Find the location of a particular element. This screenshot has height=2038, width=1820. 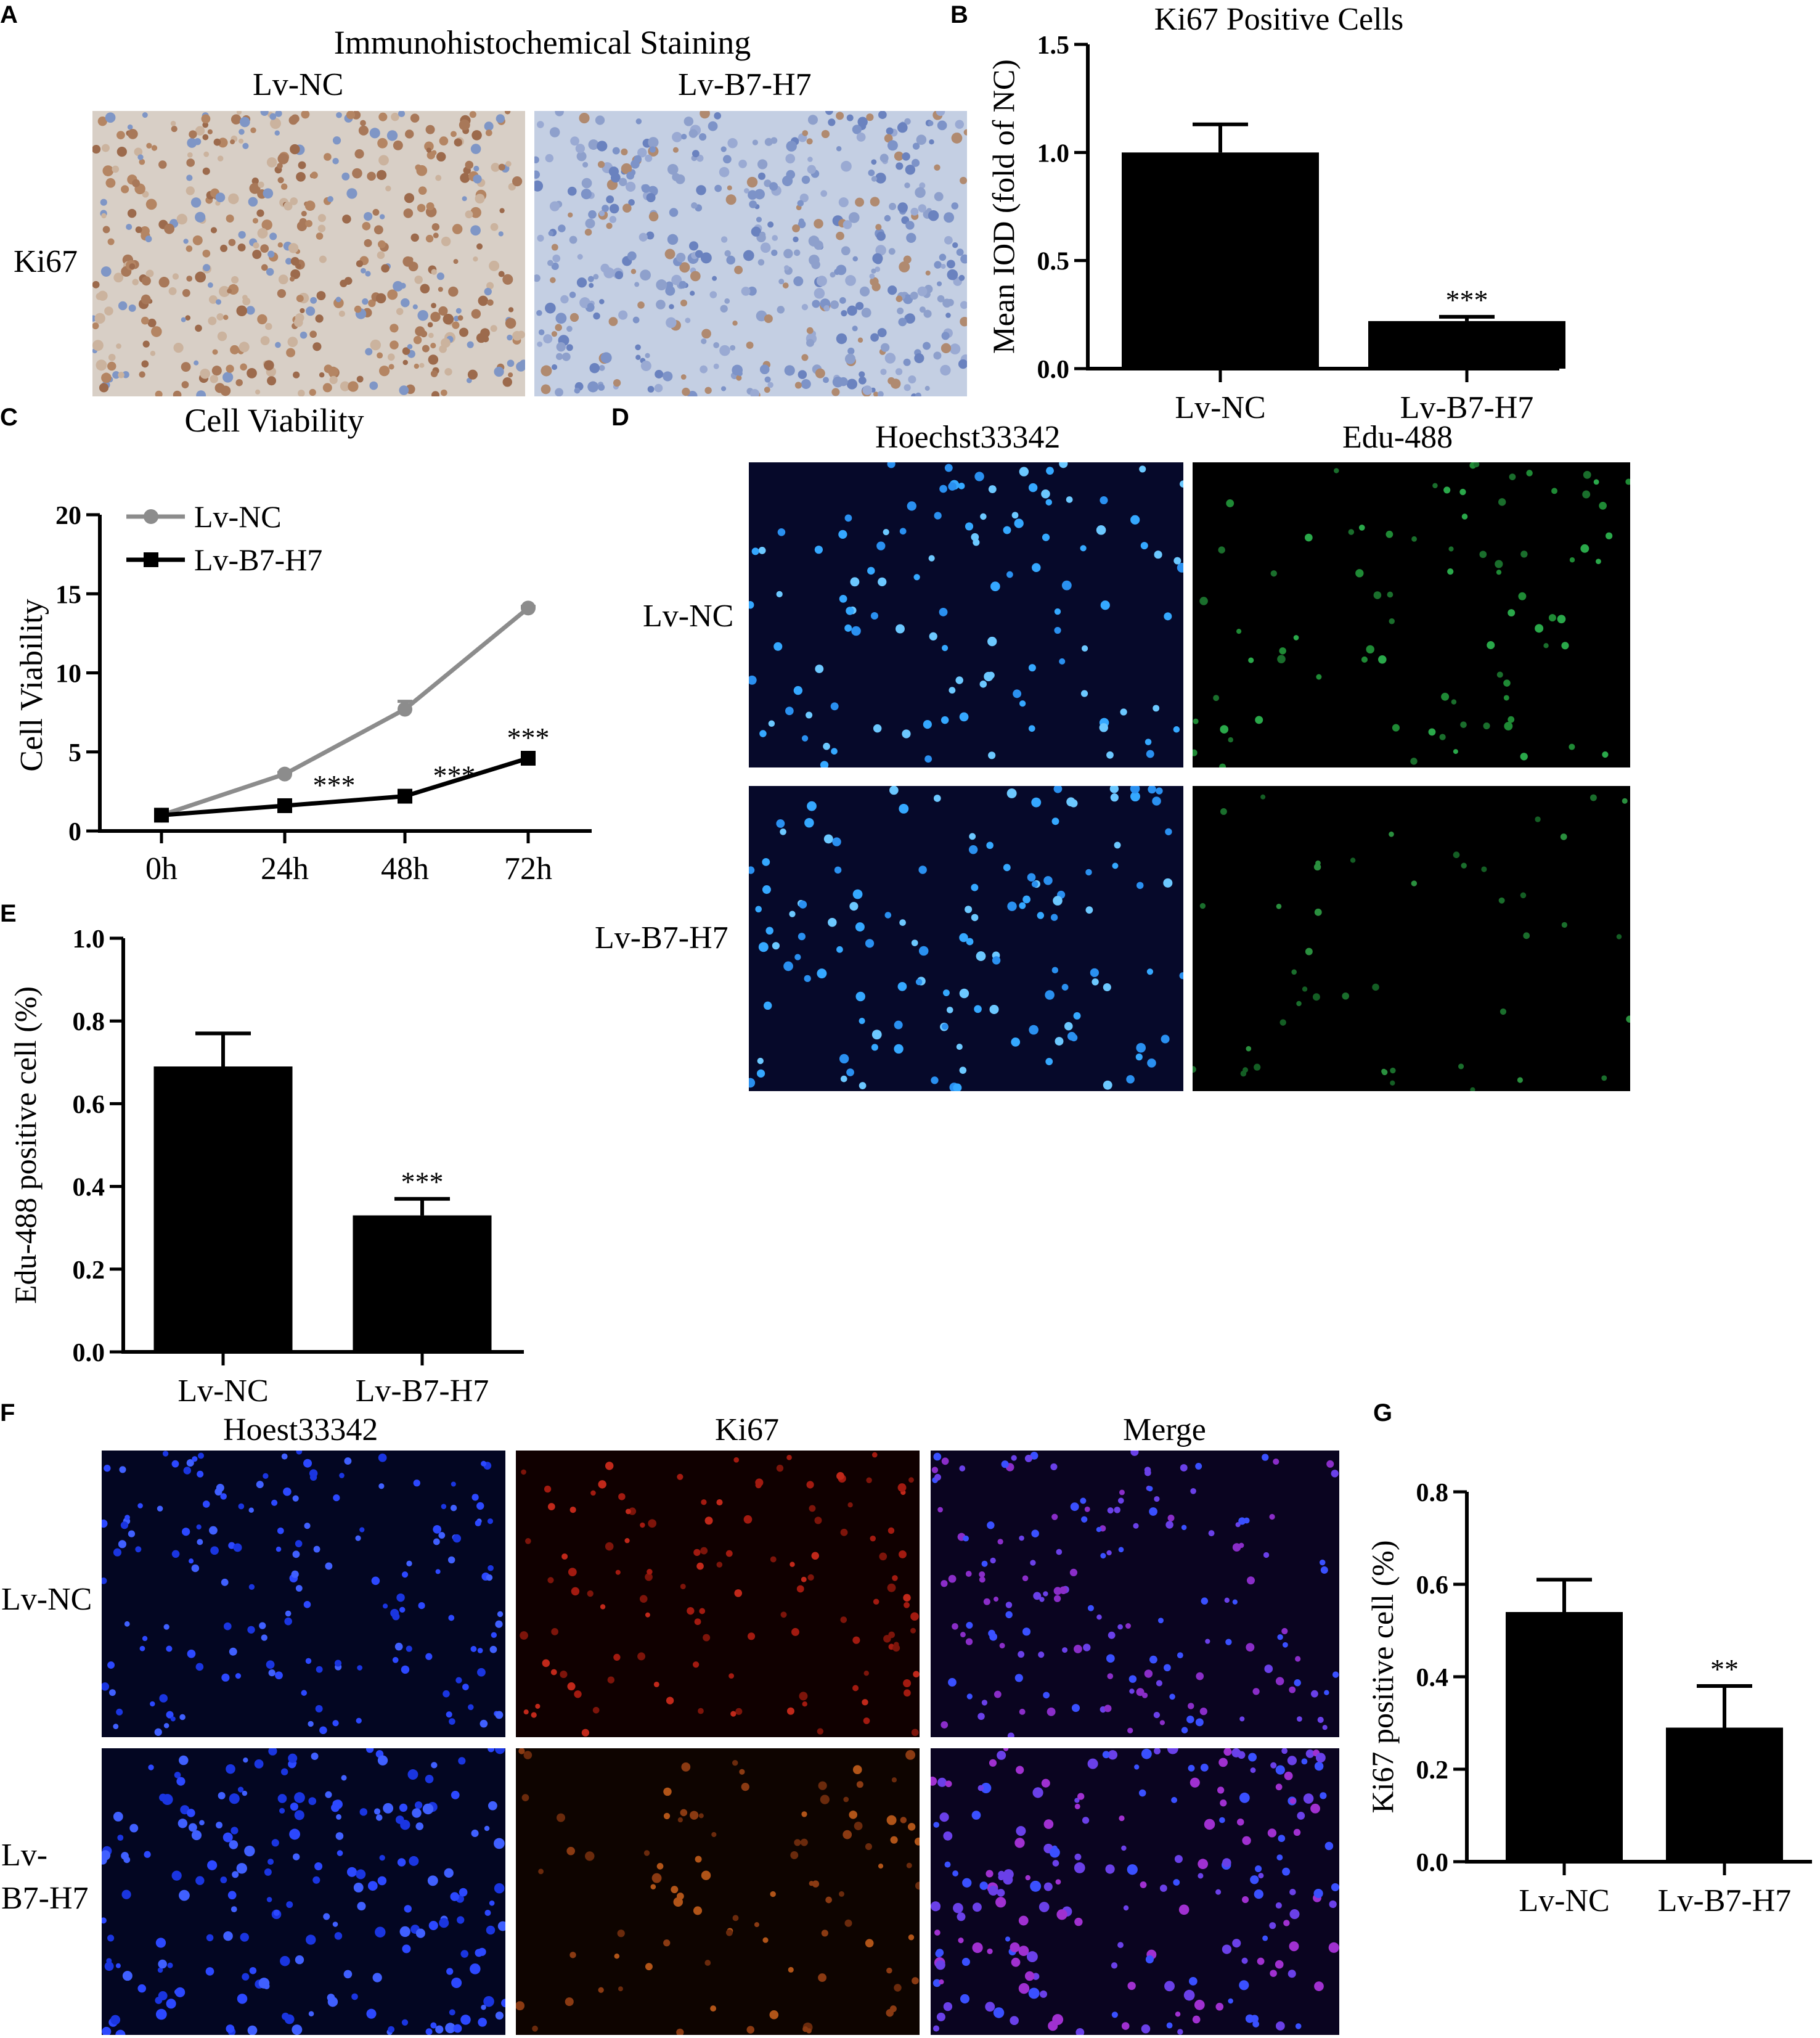

panel-b-letter: B is located at coordinates (959, 14).